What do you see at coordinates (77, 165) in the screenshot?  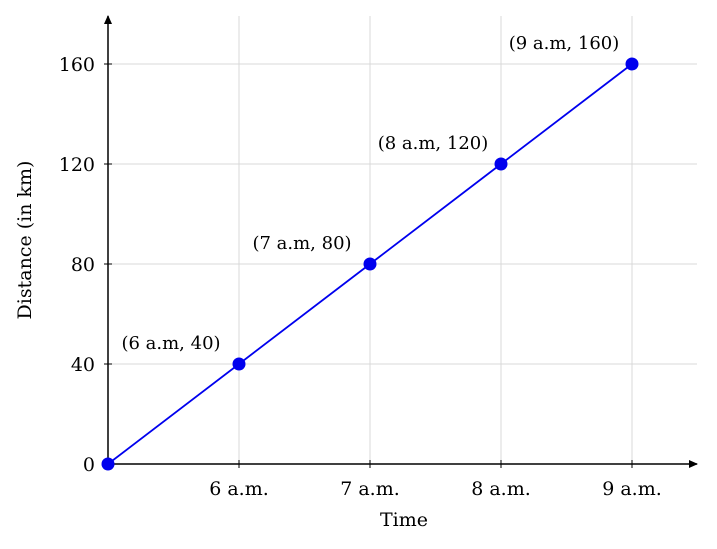 I see `y-tick-label: 120` at bounding box center [77, 165].